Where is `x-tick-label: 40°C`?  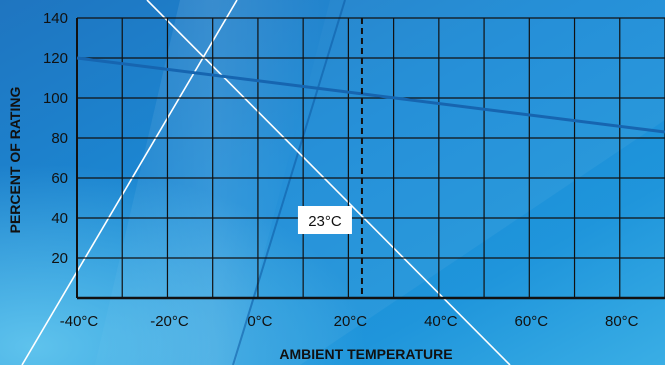
x-tick-label: 40°C is located at coordinates (441, 321).